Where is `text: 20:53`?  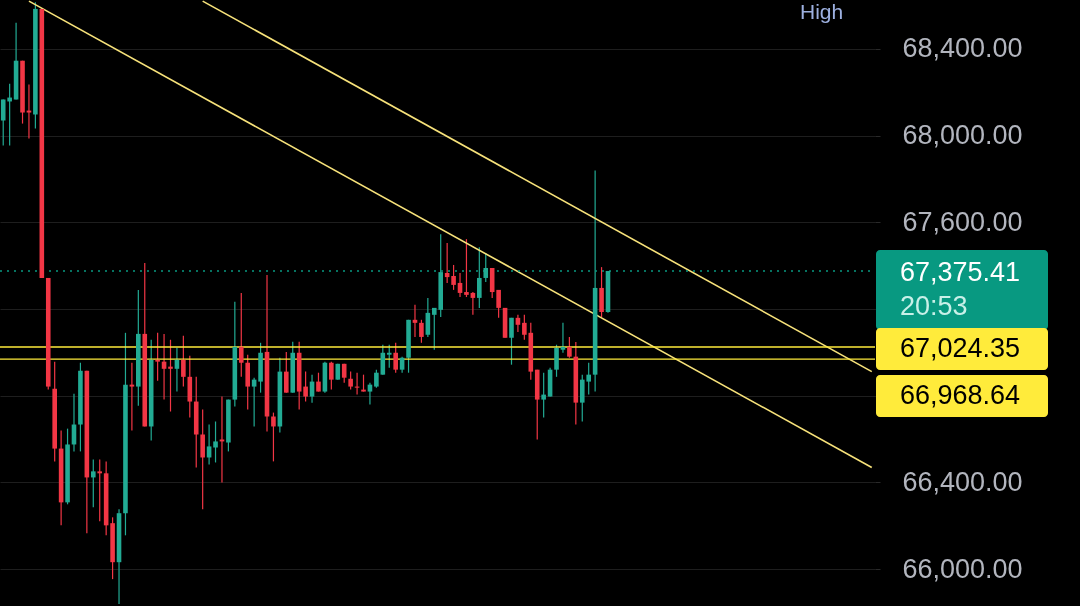
text: 20:53 is located at coordinates (934, 305).